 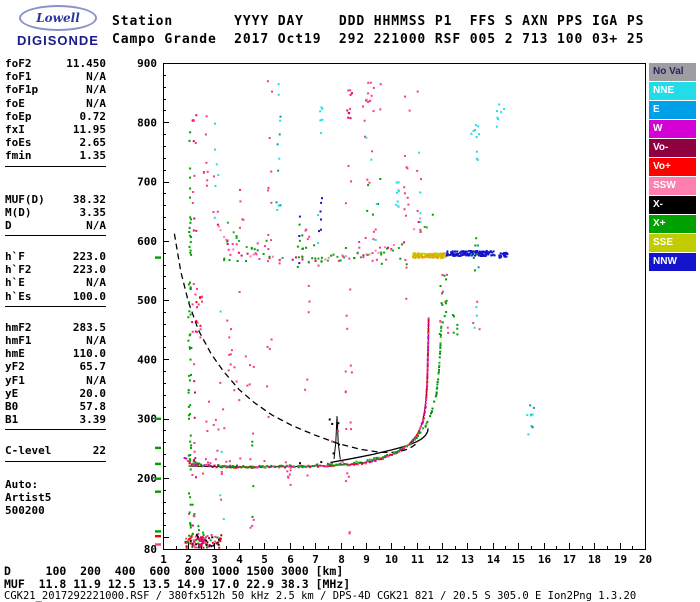 What do you see at coordinates (569, 559) in the screenshot?
I see `svg-text: 17` at bounding box center [569, 559].